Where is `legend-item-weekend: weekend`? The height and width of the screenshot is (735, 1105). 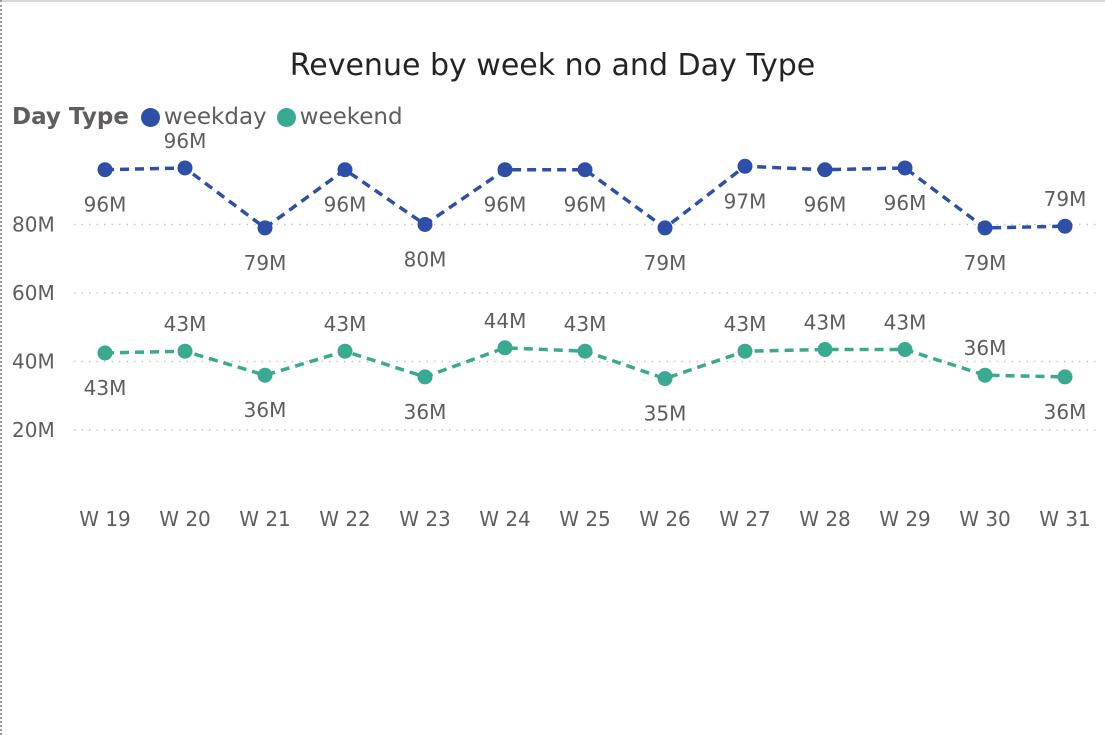
legend-item-weekend: weekend is located at coordinates (339, 117).